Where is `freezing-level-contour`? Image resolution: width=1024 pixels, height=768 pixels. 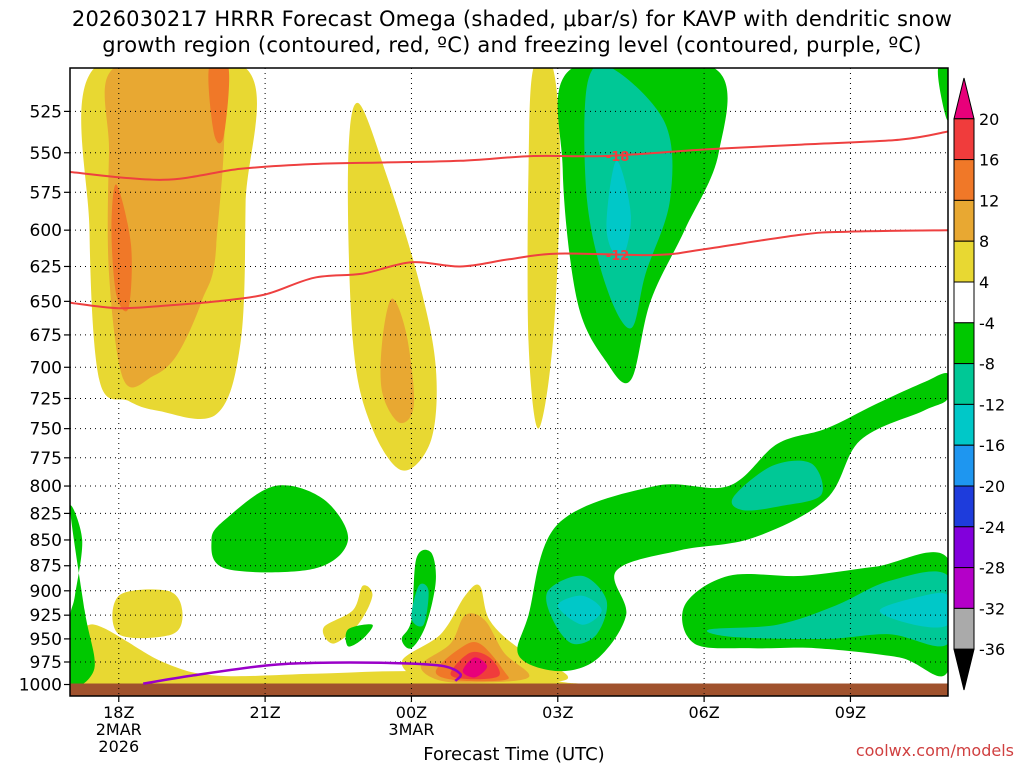 freezing-level-contour is located at coordinates (302, 673).